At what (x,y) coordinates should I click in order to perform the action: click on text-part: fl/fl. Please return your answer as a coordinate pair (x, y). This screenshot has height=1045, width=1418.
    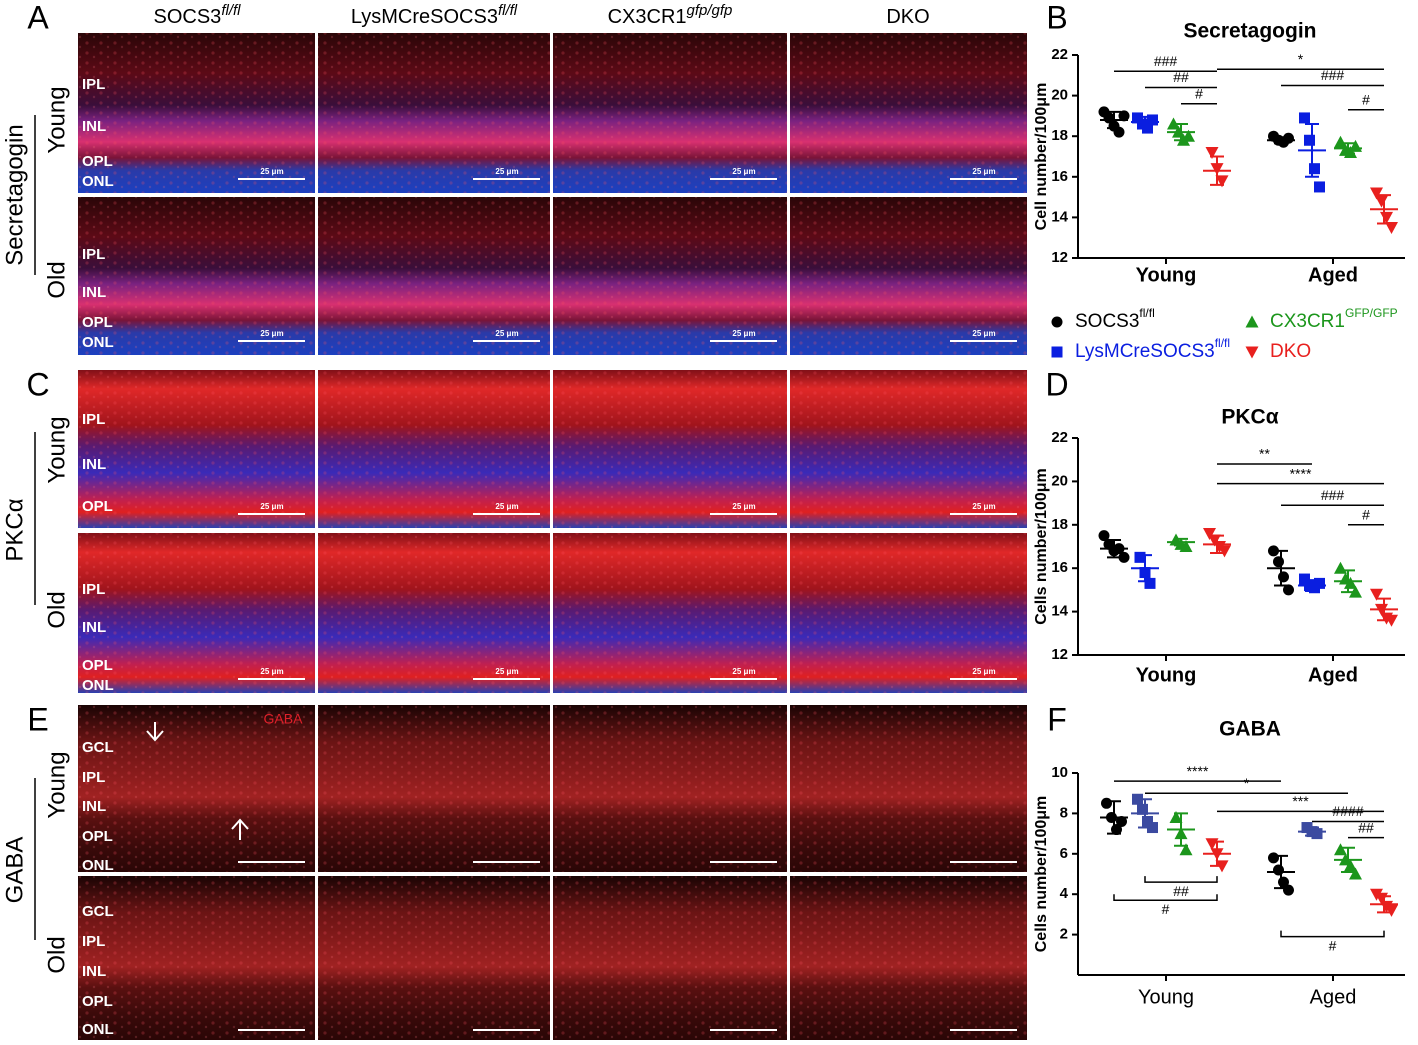
    Looking at the image, I should click on (231, 10).